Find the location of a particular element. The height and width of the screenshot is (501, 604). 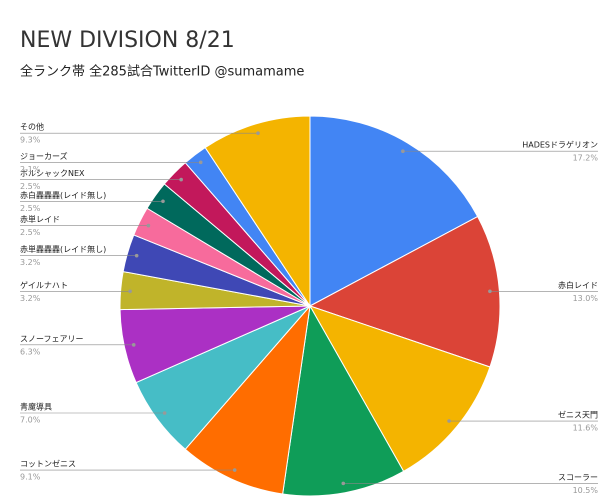

data-label: 2.1% is located at coordinates (30, 169).